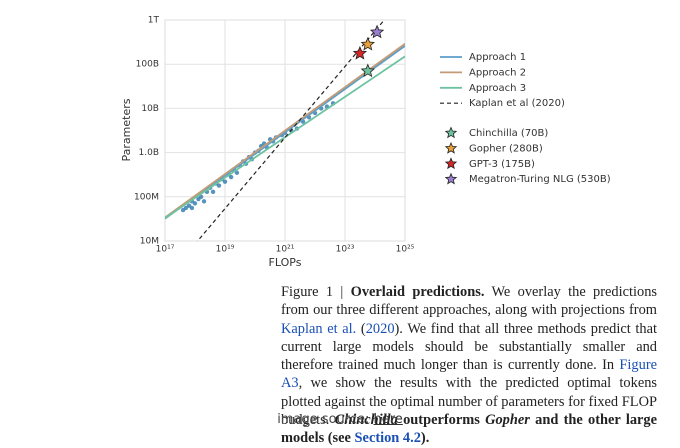  What do you see at coordinates (154, 21) in the screenshot?
I see `y-tick-label: 1T` at bounding box center [154, 21].